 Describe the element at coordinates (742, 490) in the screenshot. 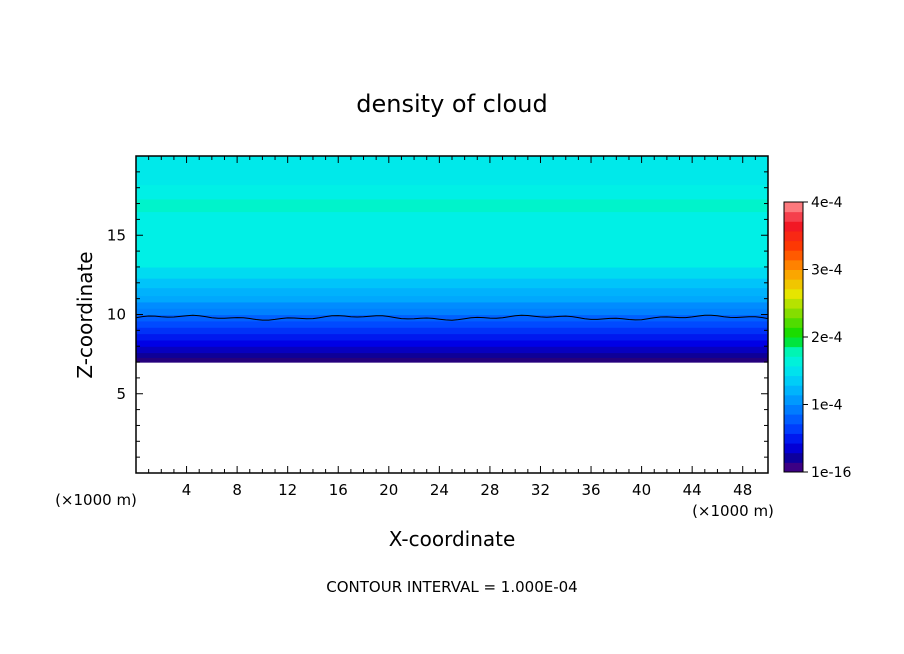

I see `x-tick-label: 48` at that location.